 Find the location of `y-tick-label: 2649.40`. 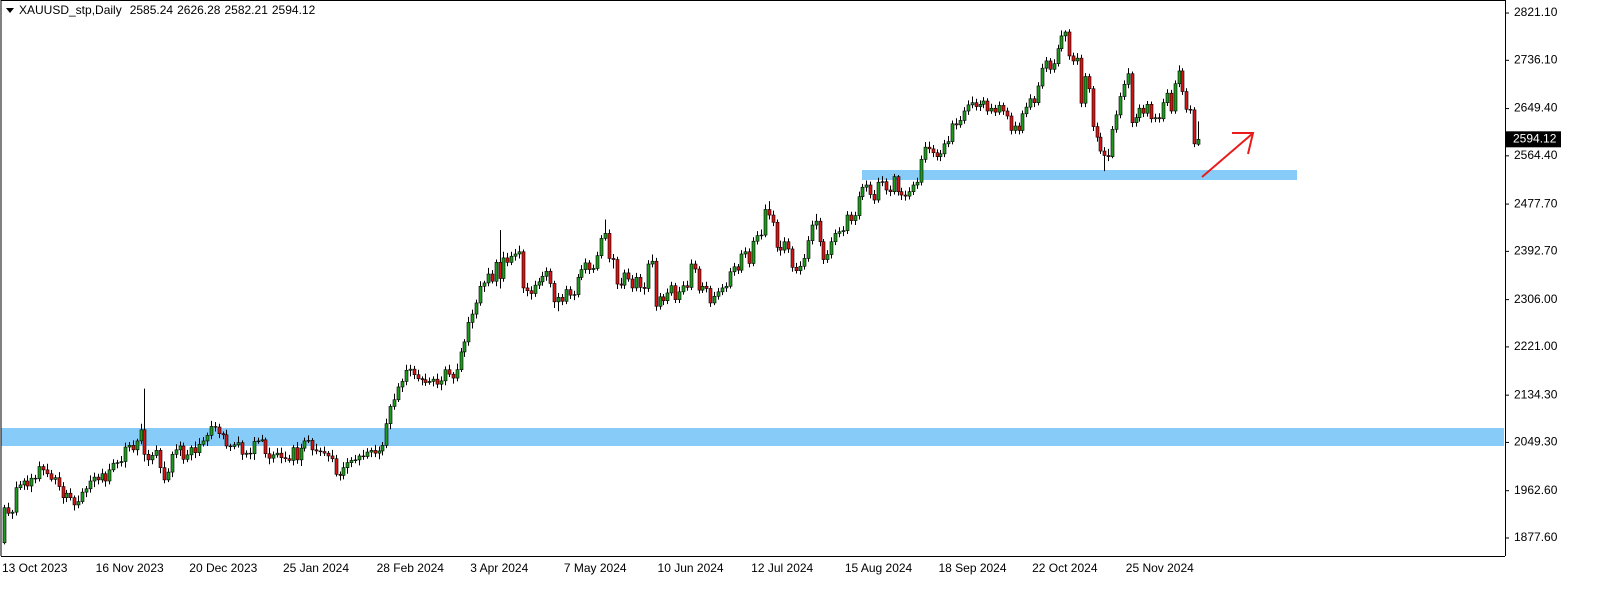

y-tick-label: 2649.40 is located at coordinates (1536, 108).